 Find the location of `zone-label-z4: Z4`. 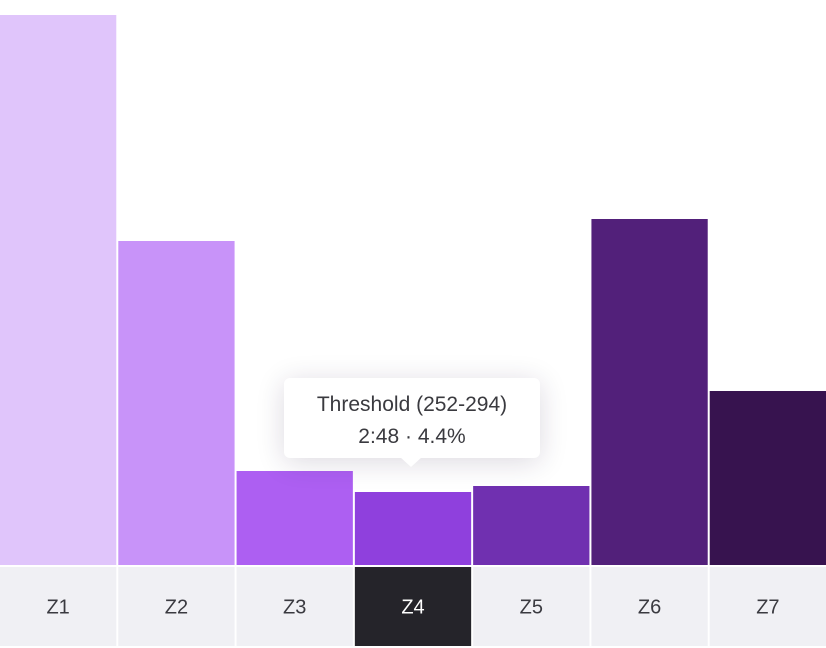

zone-label-z4: Z4 is located at coordinates (412, 608).